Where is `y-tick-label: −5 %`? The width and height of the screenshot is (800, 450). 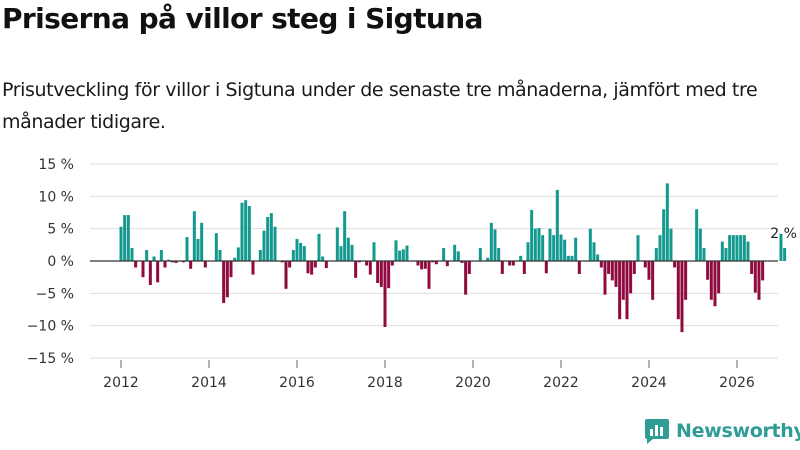 y-tick-label: −5 % is located at coordinates (55, 294).